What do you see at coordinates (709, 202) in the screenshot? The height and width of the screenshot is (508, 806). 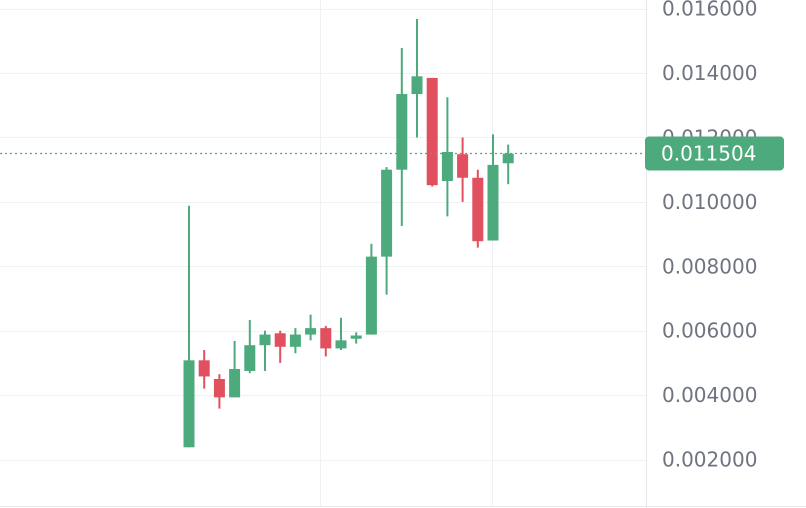 I see `y-tick-label: 0.010000` at bounding box center [709, 202].